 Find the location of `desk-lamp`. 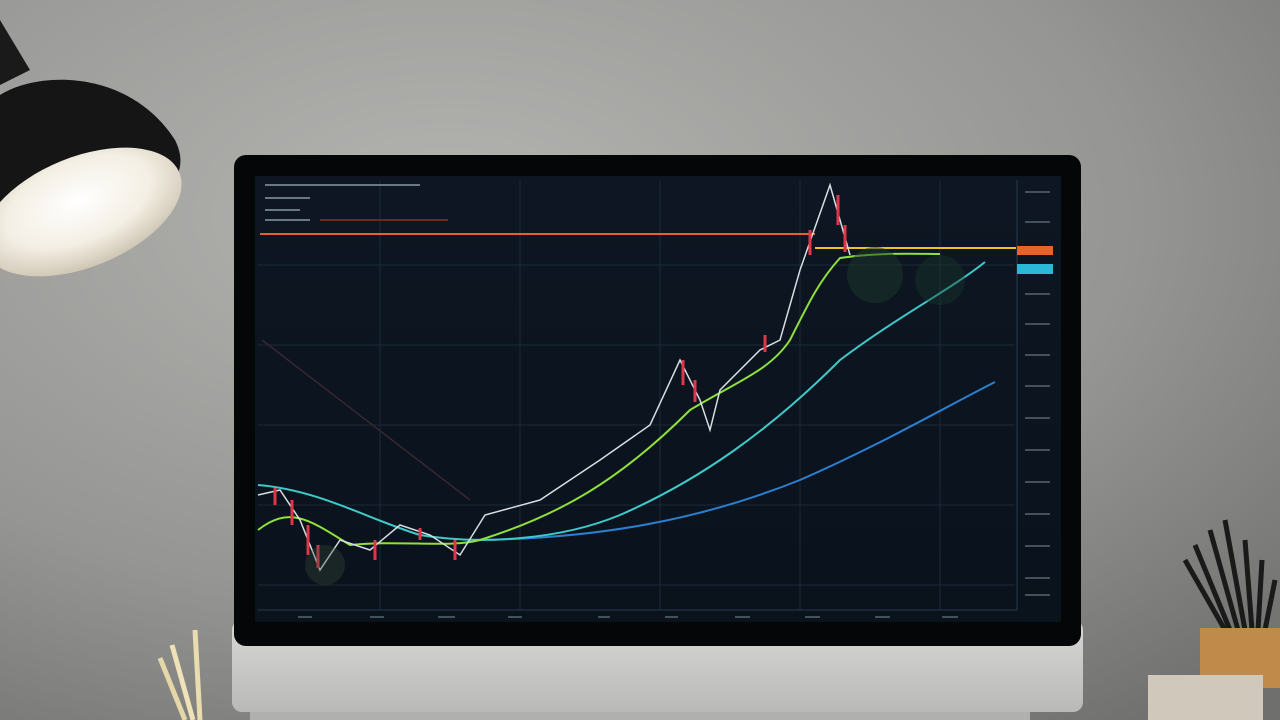

desk-lamp is located at coordinates (91, 148).